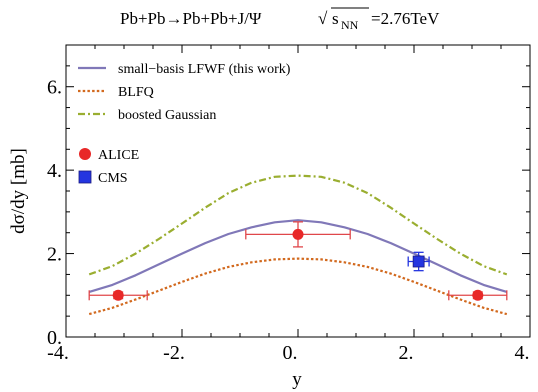 This screenshot has height=392, width=538. I want to click on y-tick-label: 2., so click(54, 255).